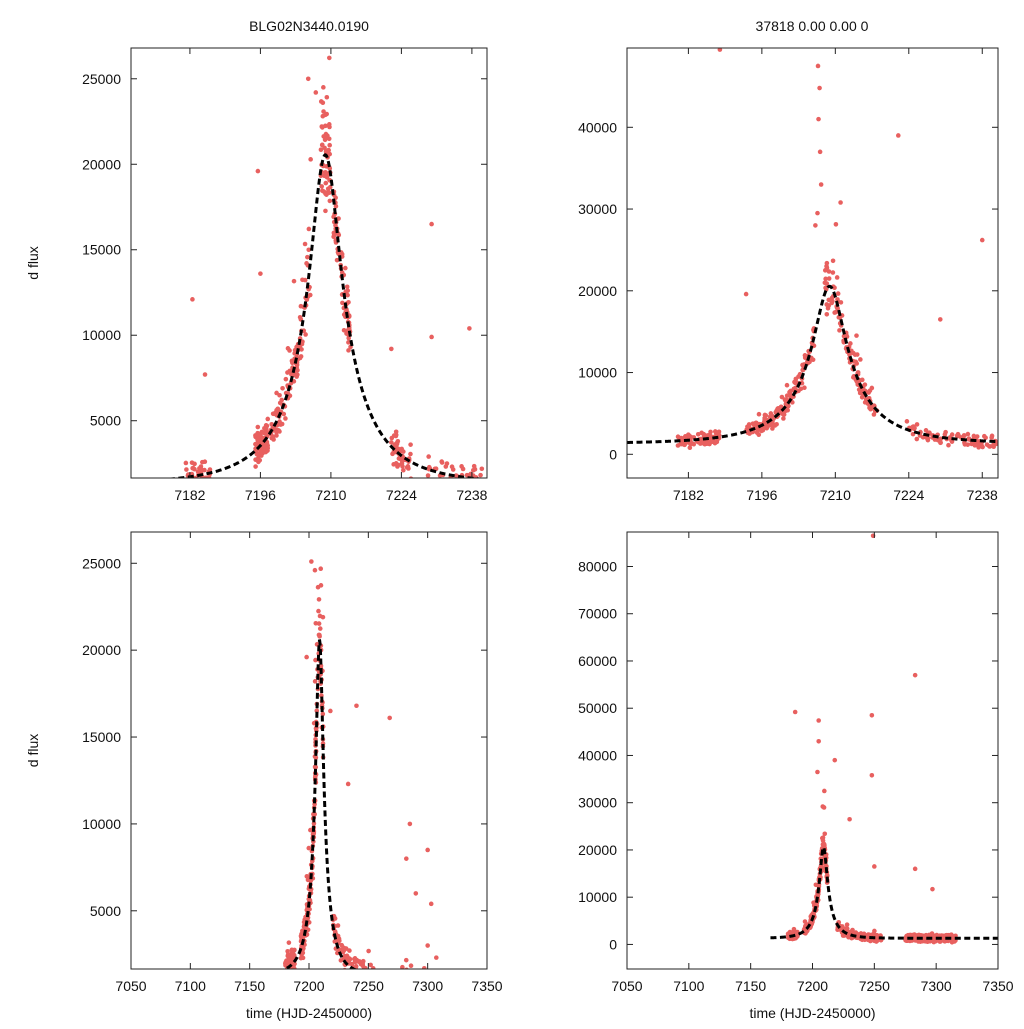 Image resolution: width=1024 pixels, height=1029 pixels. I want to click on x-tick-label: 7100, so click(688, 986).